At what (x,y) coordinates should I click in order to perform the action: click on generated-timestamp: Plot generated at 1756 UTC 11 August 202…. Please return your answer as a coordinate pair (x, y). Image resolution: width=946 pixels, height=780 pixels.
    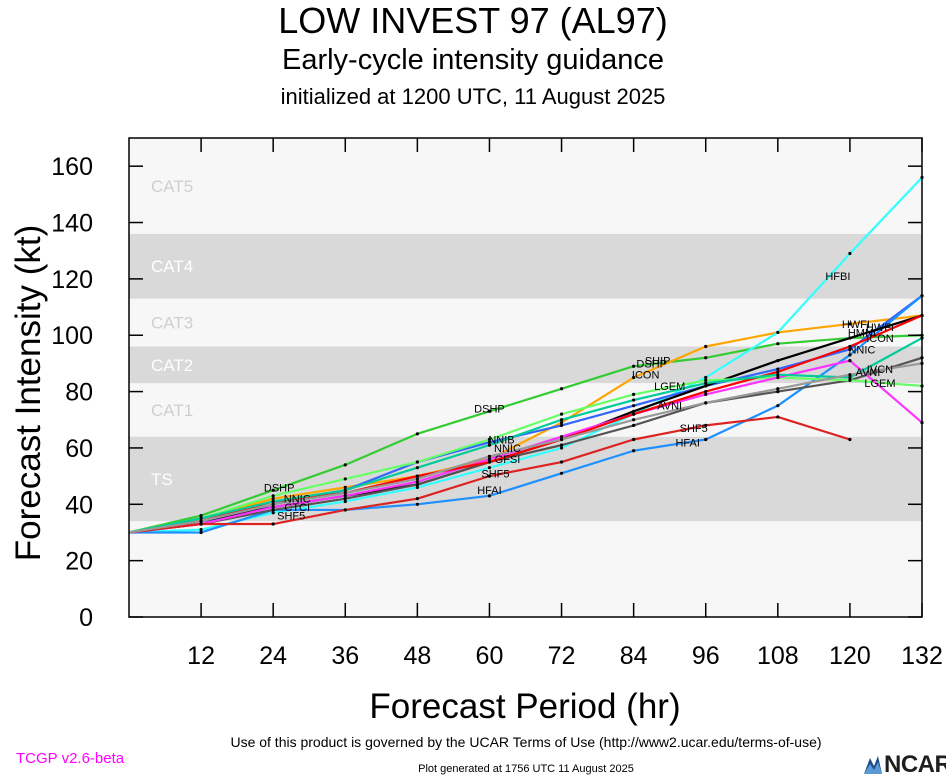
    Looking at the image, I should click on (526, 769).